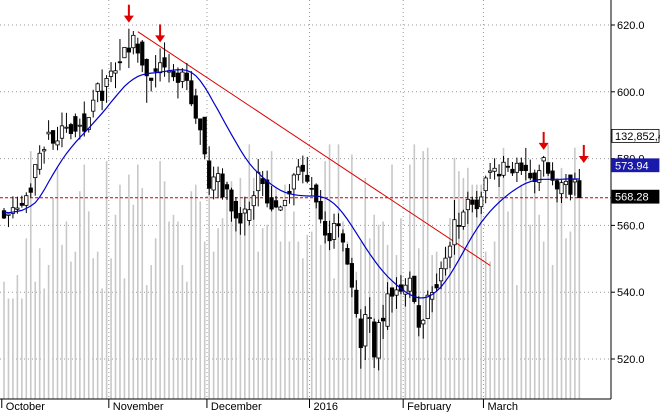  I want to click on moving-average-label: 573.94, so click(635, 165).